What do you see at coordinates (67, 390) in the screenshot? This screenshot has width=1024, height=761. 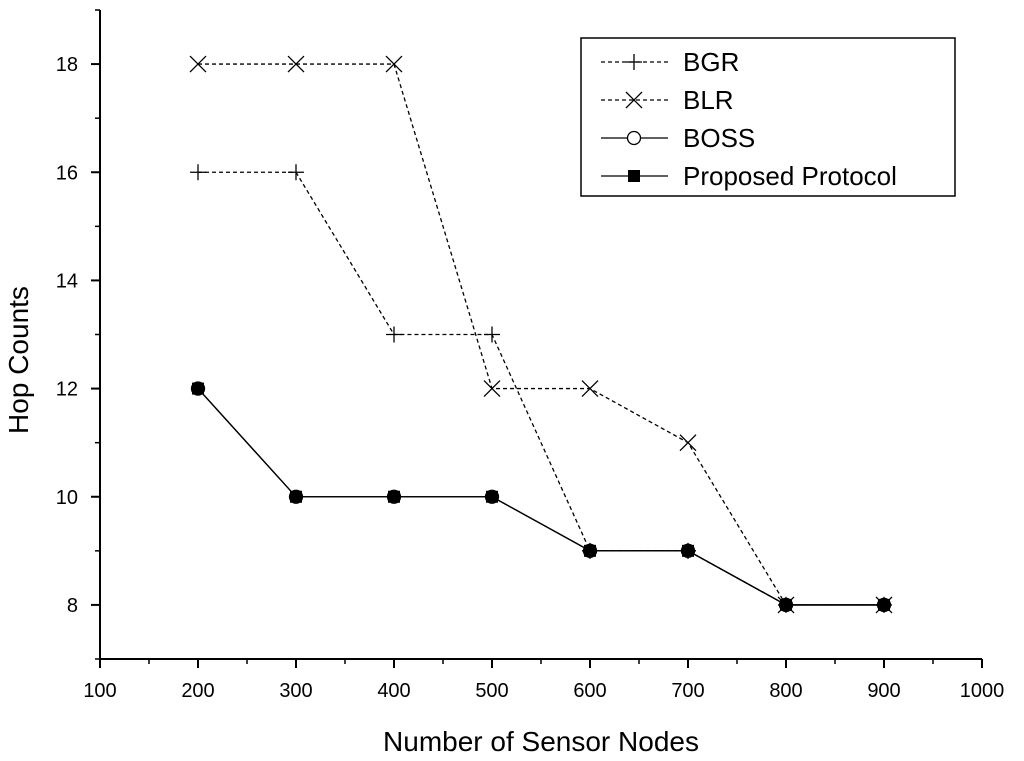 I see `y-tick-label: 12` at bounding box center [67, 390].